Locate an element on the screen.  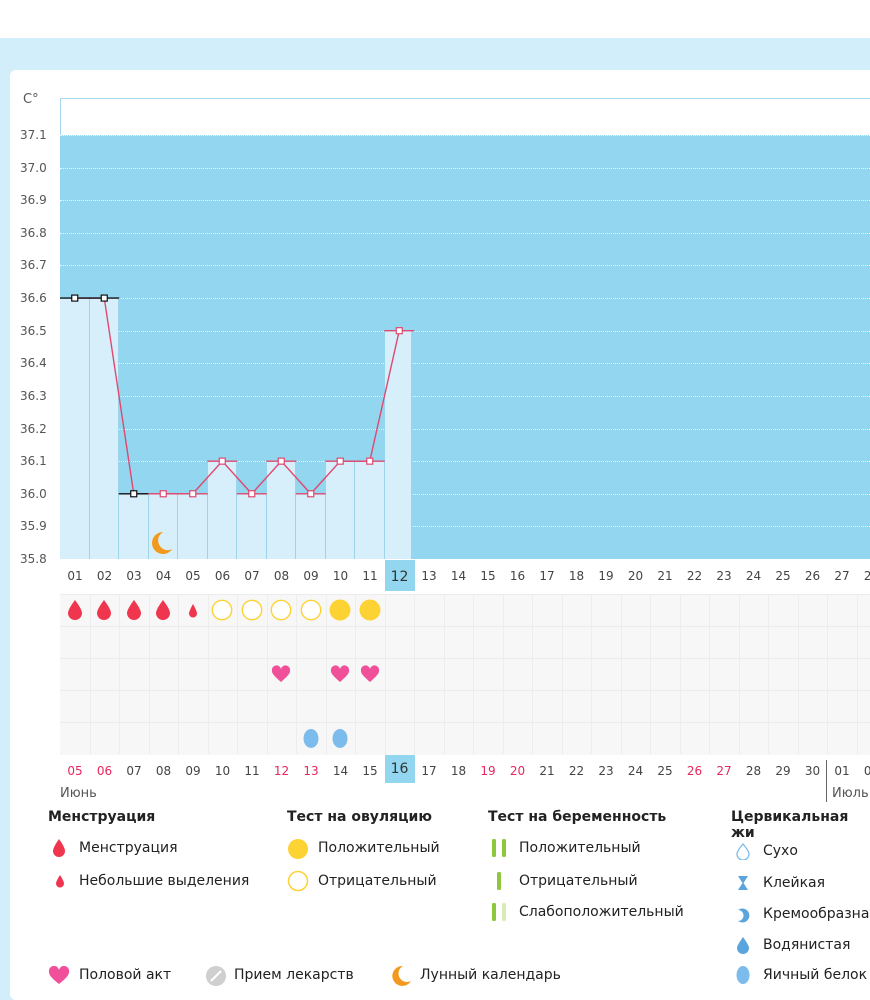
legend-item-moon: Лунный календарь is located at coordinates (490, 975).